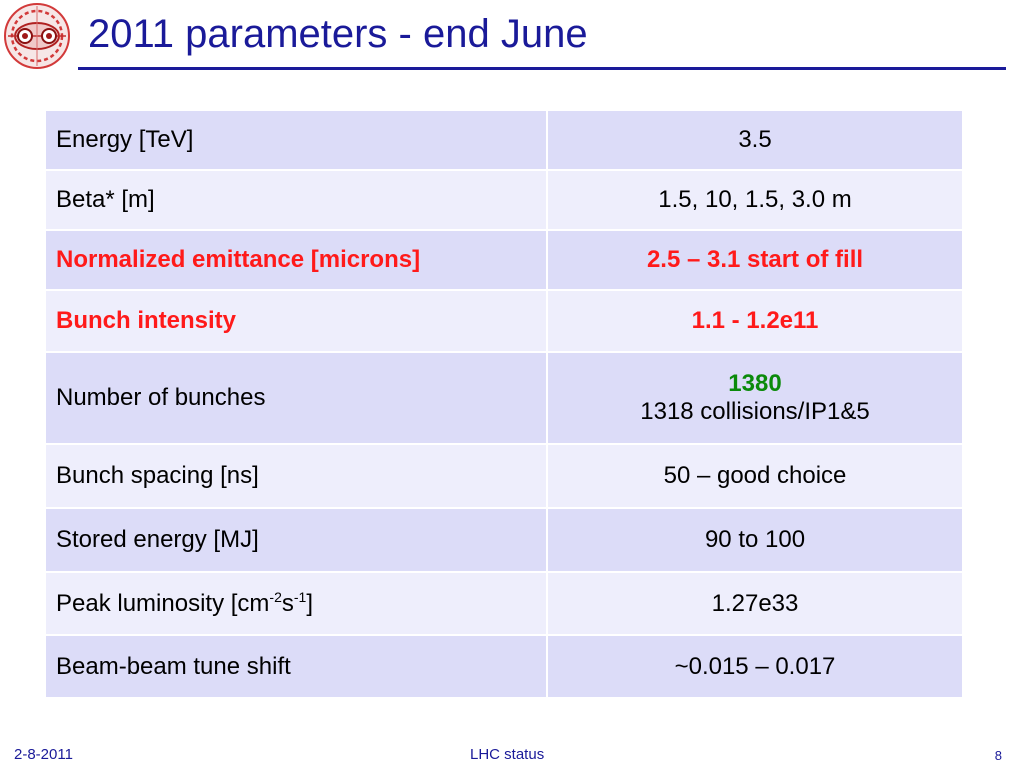  What do you see at coordinates (296, 666) in the screenshot?
I see `row-label: Beam-beam tune shift` at bounding box center [296, 666].